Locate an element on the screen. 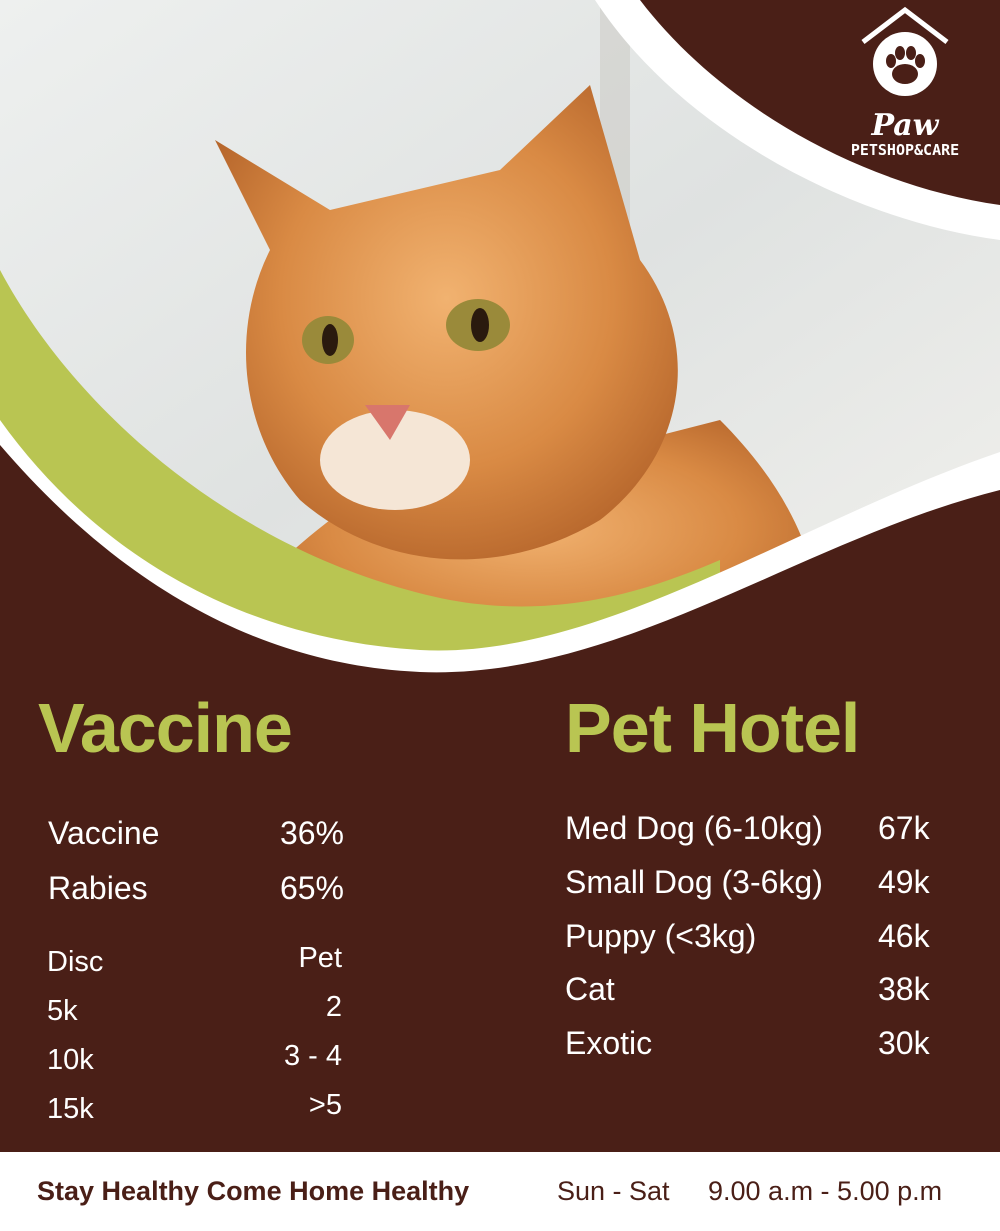 Image resolution: width=1000 pixels, height=1231 pixels. hotel-item-price: 67k is located at coordinates (904, 828).